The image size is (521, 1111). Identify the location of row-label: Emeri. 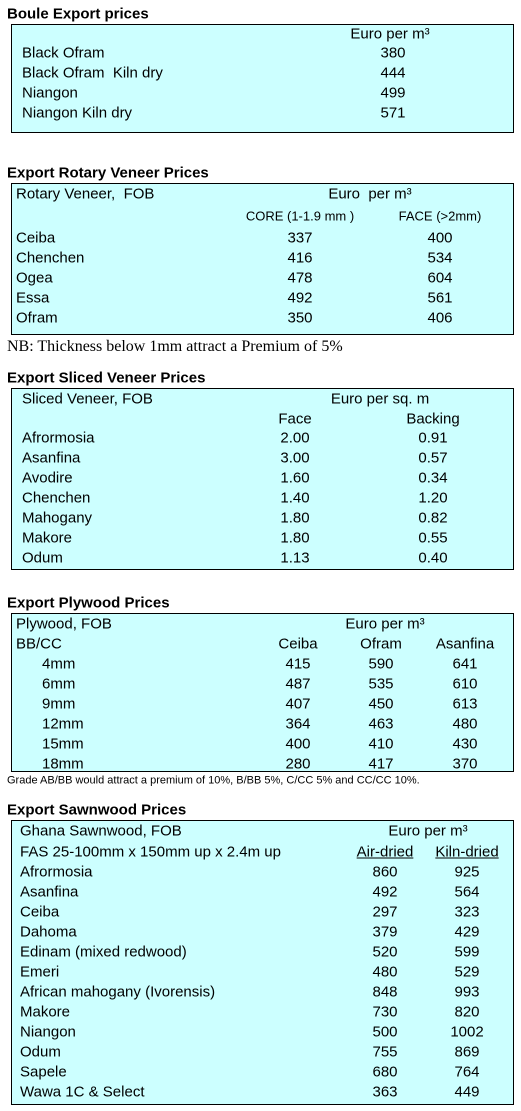
(40, 972).